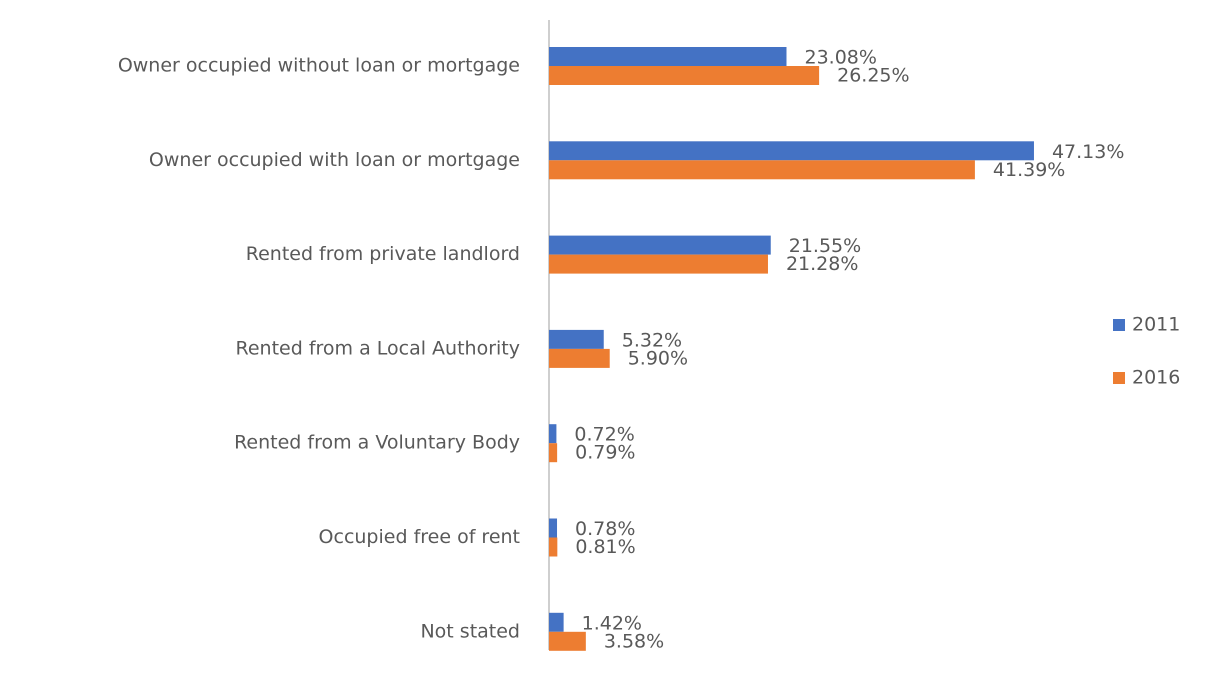 This screenshot has width=1205, height=675. Describe the element at coordinates (634, 641) in the screenshot. I see `value-label: 3.58%` at that location.